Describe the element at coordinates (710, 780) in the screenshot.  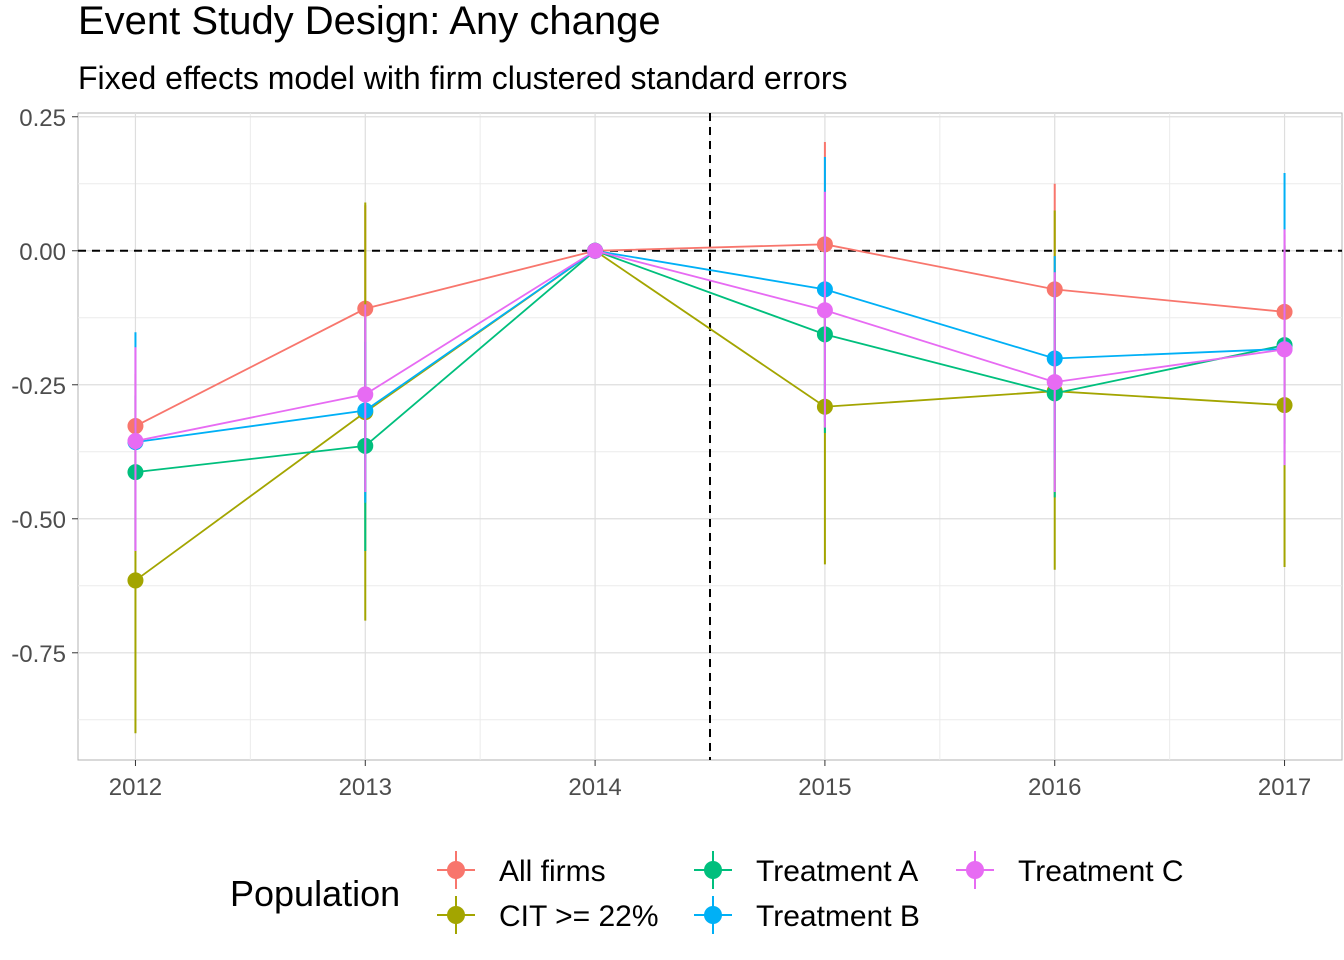
I see `x-axis-ticks: 2012 2013 2014 2015 2016 2017` at that location.